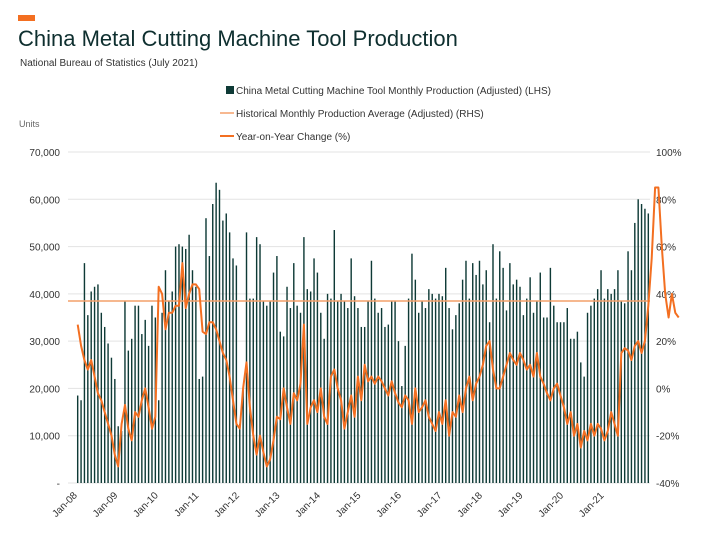 Image resolution: width=720 pixels, height=540 pixels. What do you see at coordinates (186, 504) in the screenshot?
I see `x-tick-label: Jan-11` at bounding box center [186, 504].